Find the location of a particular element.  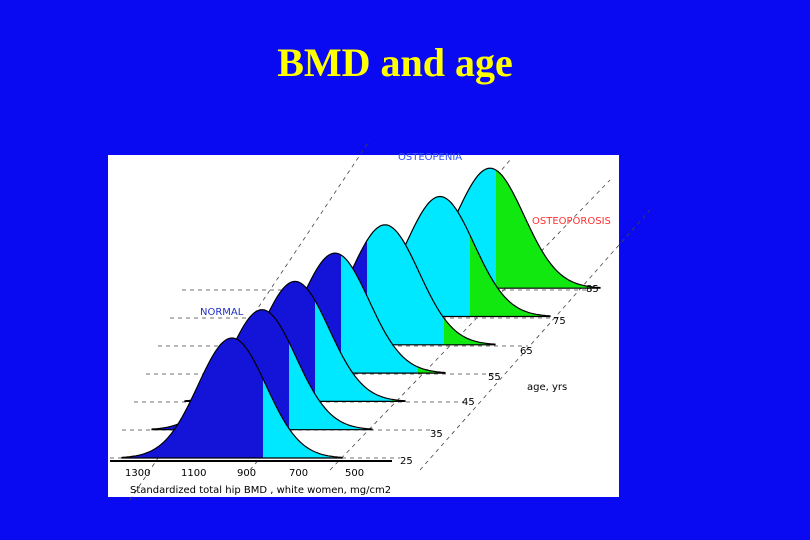

bmd-label: 1300 is located at coordinates (137, 473).